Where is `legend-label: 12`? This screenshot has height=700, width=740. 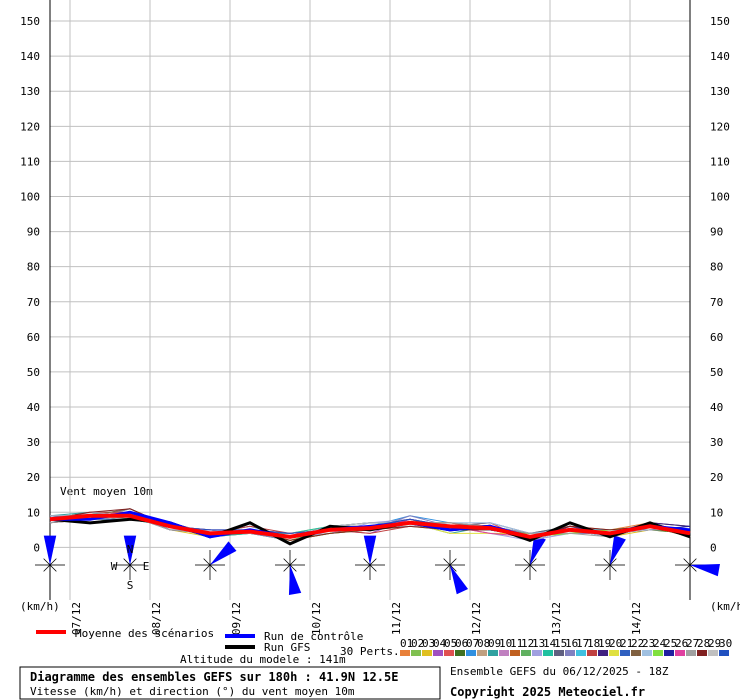 legend-label: 12 is located at coordinates (527, 643).